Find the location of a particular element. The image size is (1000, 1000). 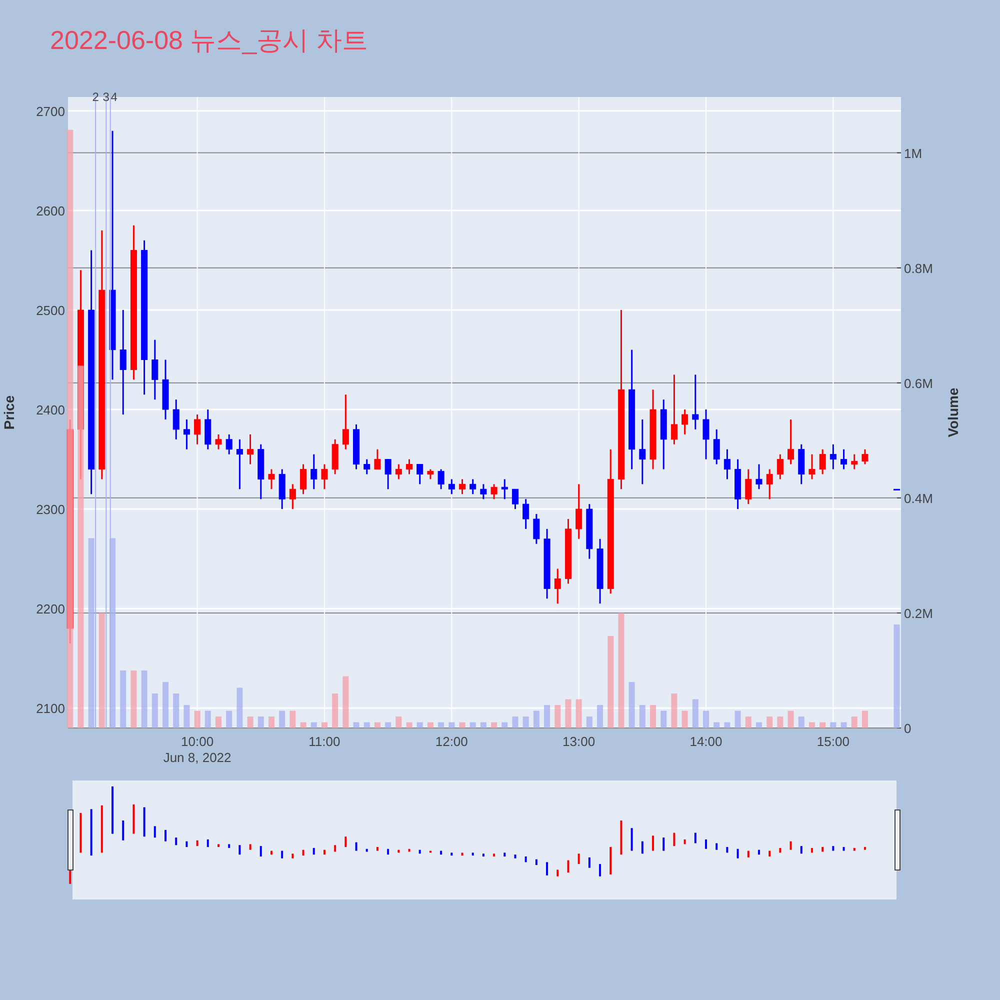

y2-axis-title: Volume is located at coordinates (953, 413).